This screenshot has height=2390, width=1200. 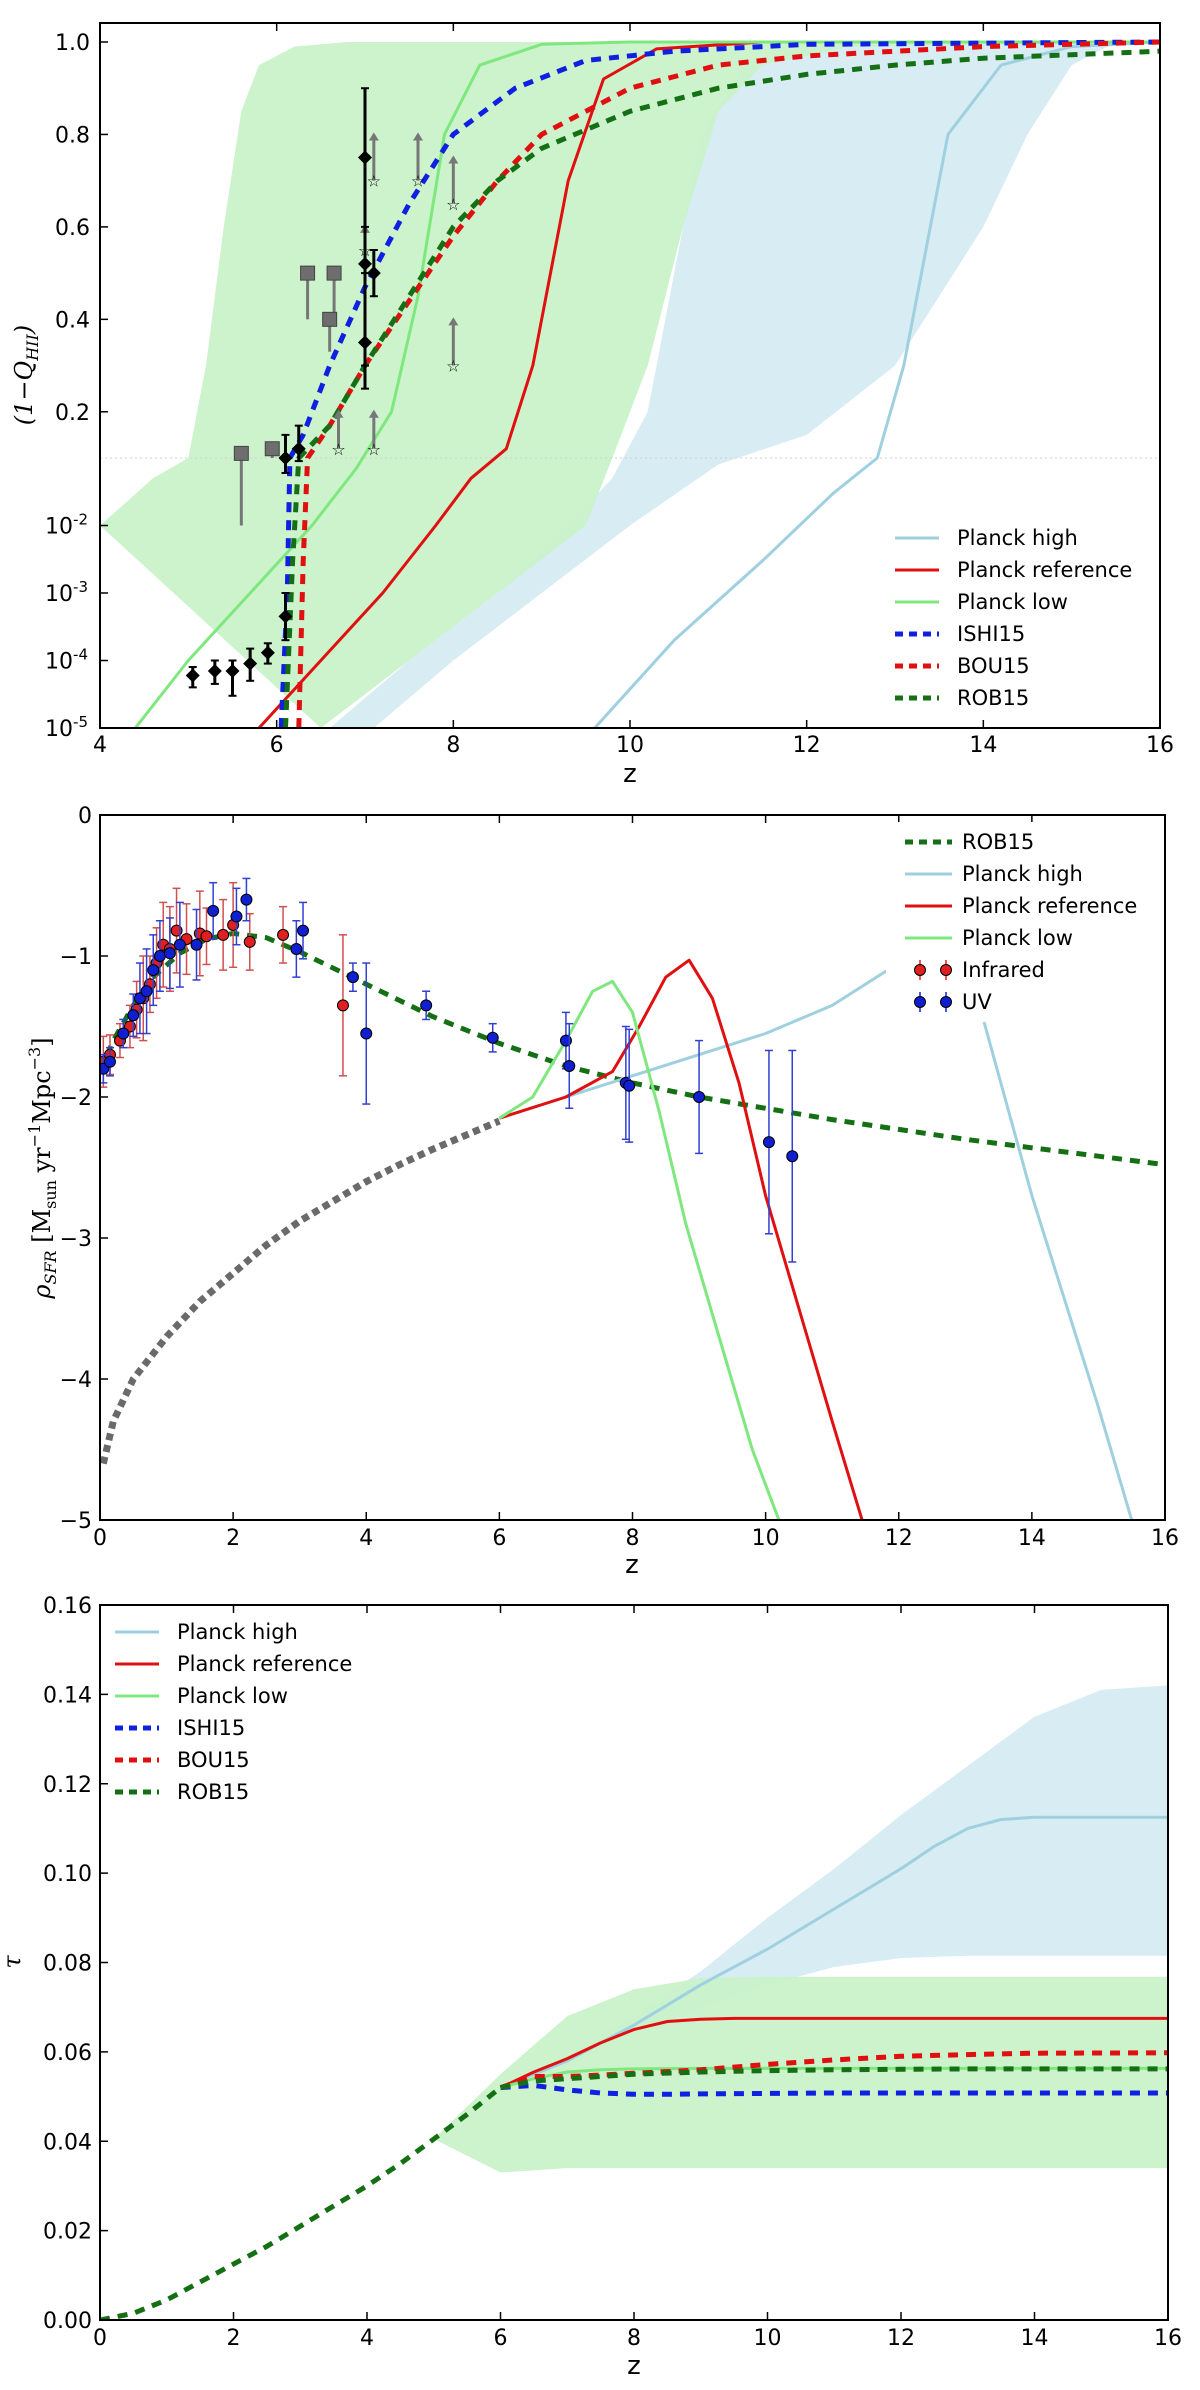 I want to click on band-planck-low, so click(x=800, y=2074).